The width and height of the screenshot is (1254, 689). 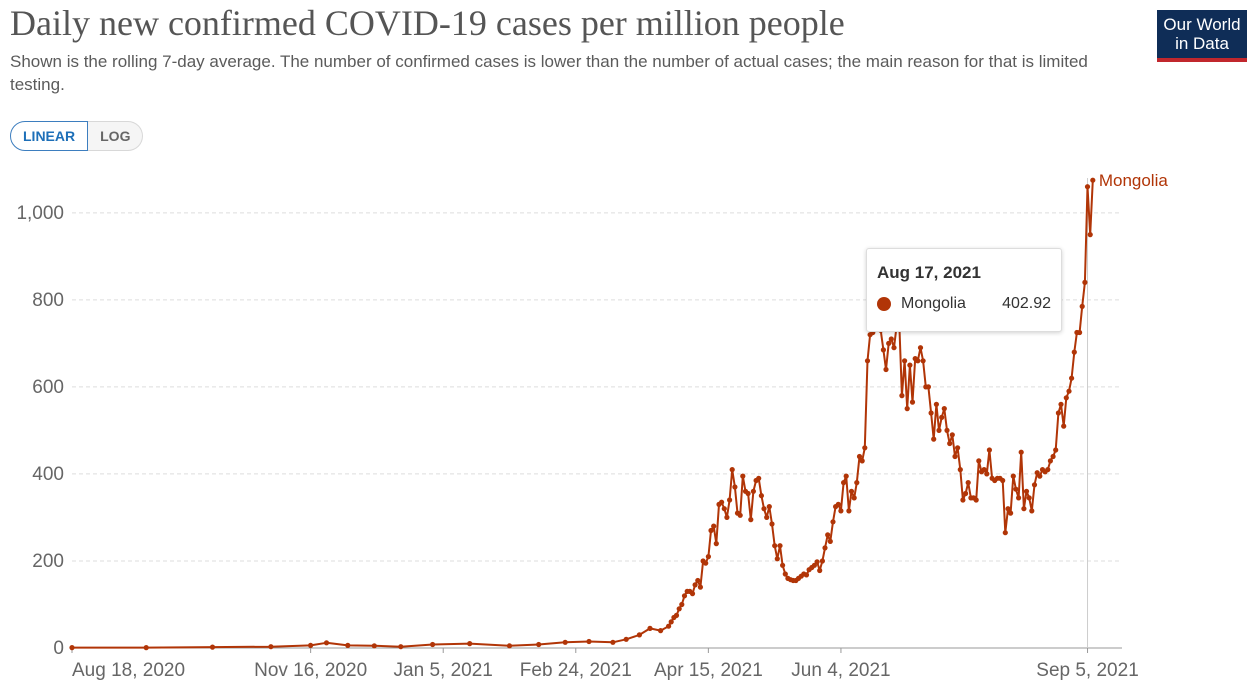 What do you see at coordinates (116, 136) in the screenshot?
I see `log-scale-button: LOG` at bounding box center [116, 136].